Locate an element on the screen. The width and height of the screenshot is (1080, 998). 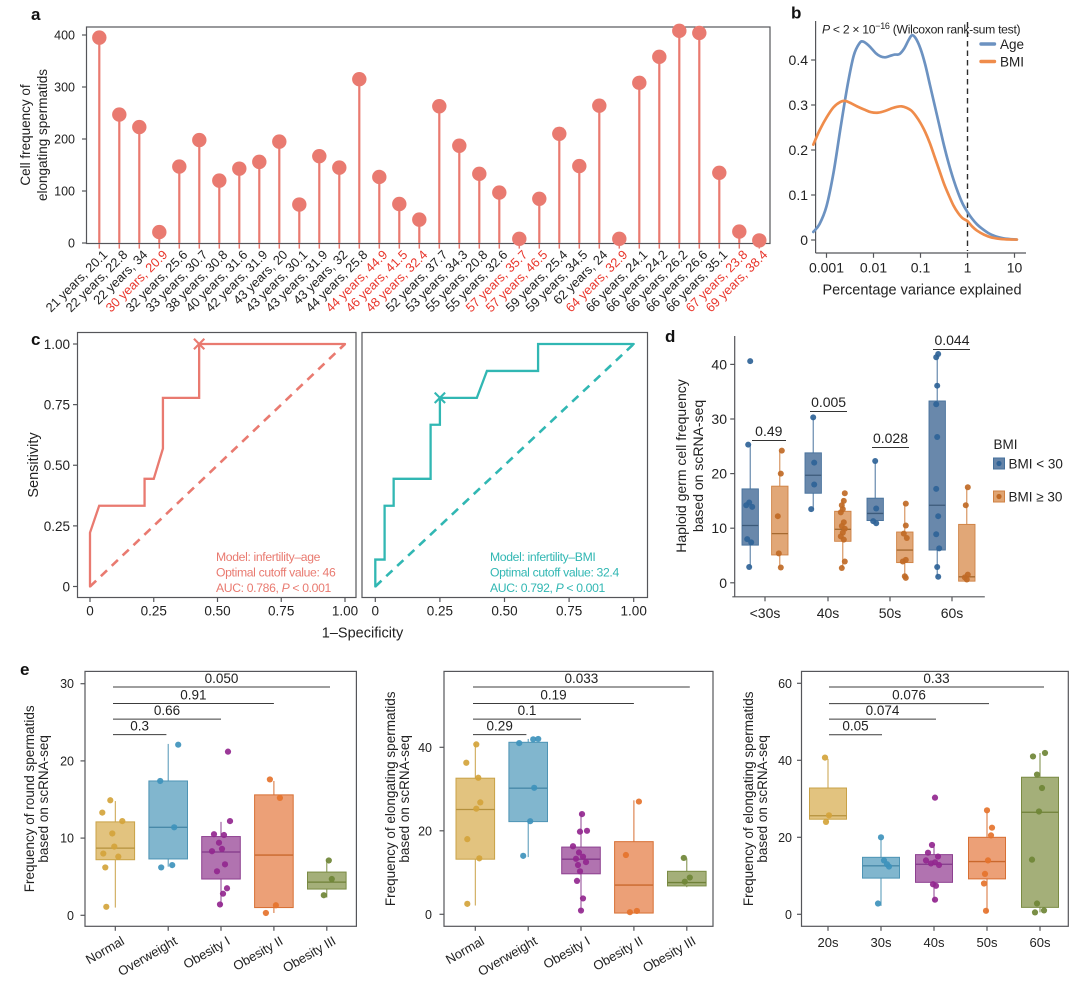
svg-text: 0.044 is located at coordinates (951, 340).